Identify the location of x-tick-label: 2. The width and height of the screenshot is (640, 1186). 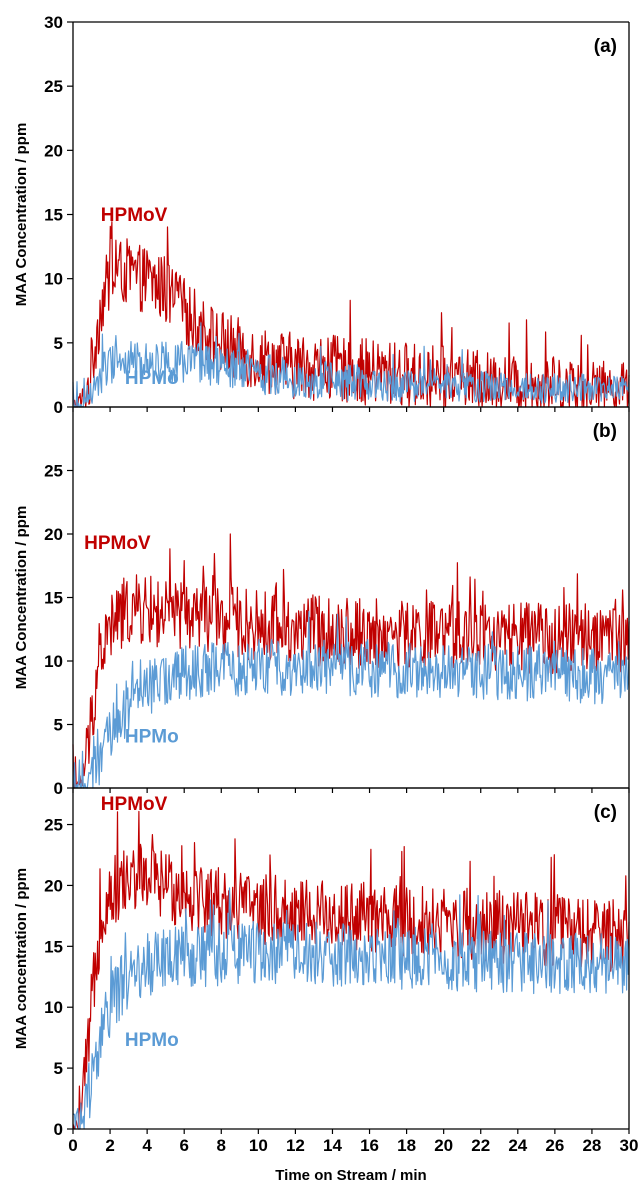
(109, 1145).